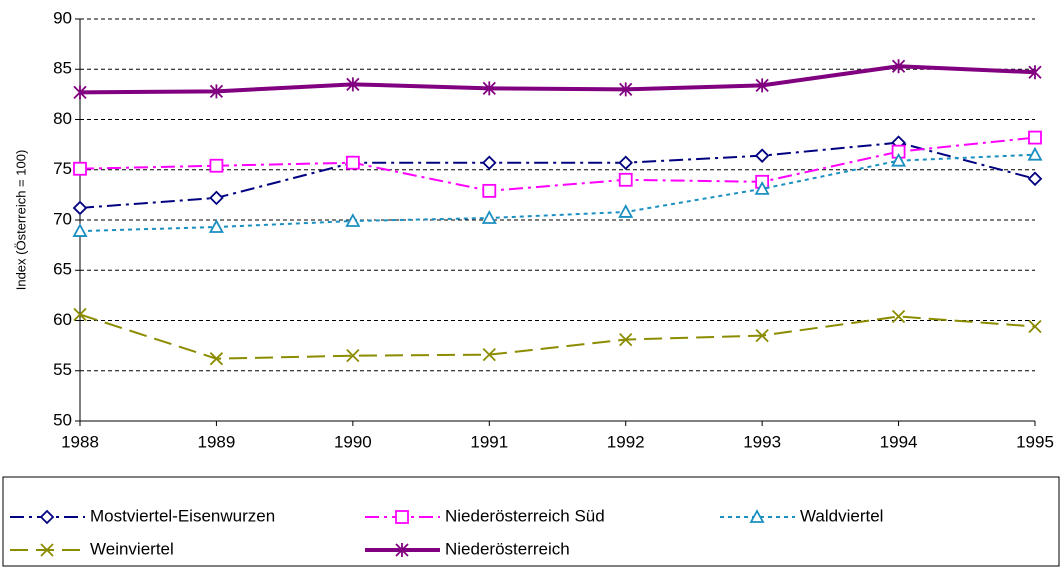 This screenshot has width=1063, height=569. I want to click on x-tick-label: 1994, so click(899, 441).